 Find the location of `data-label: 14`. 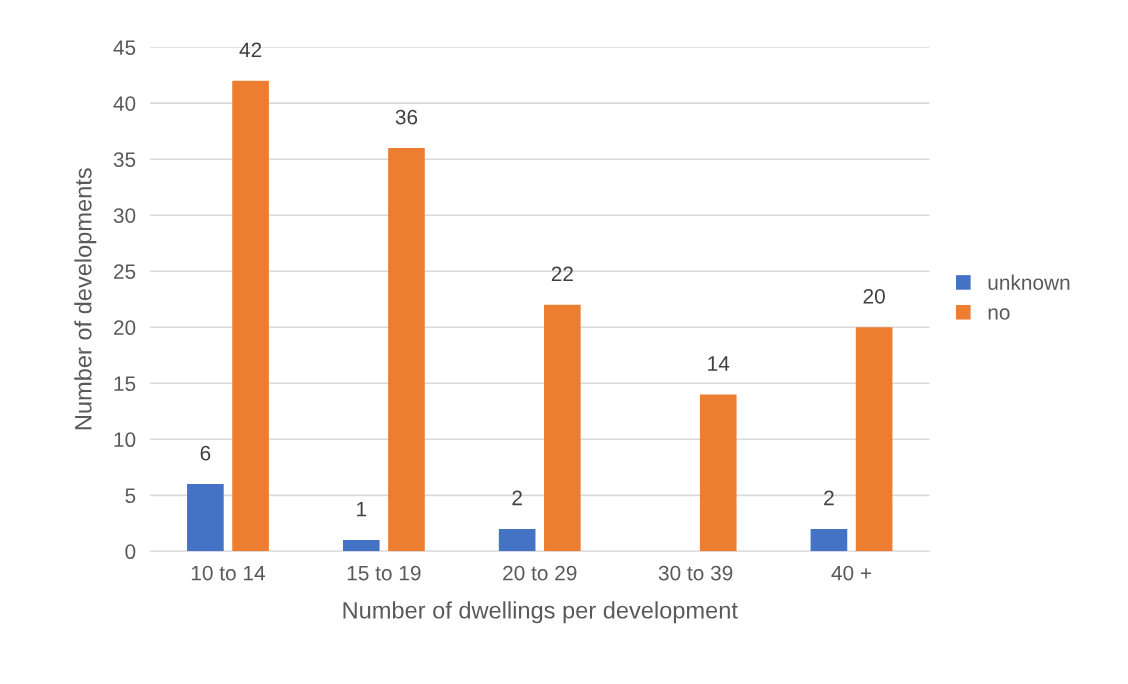

data-label: 14 is located at coordinates (719, 363).